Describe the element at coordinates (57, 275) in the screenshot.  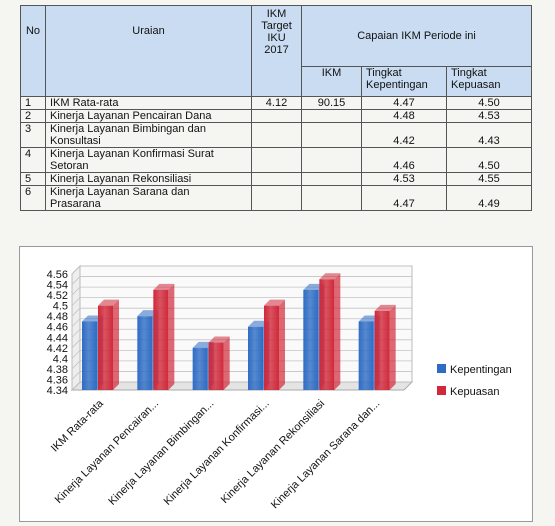
I see `y-tick-label: 4.56` at that location.